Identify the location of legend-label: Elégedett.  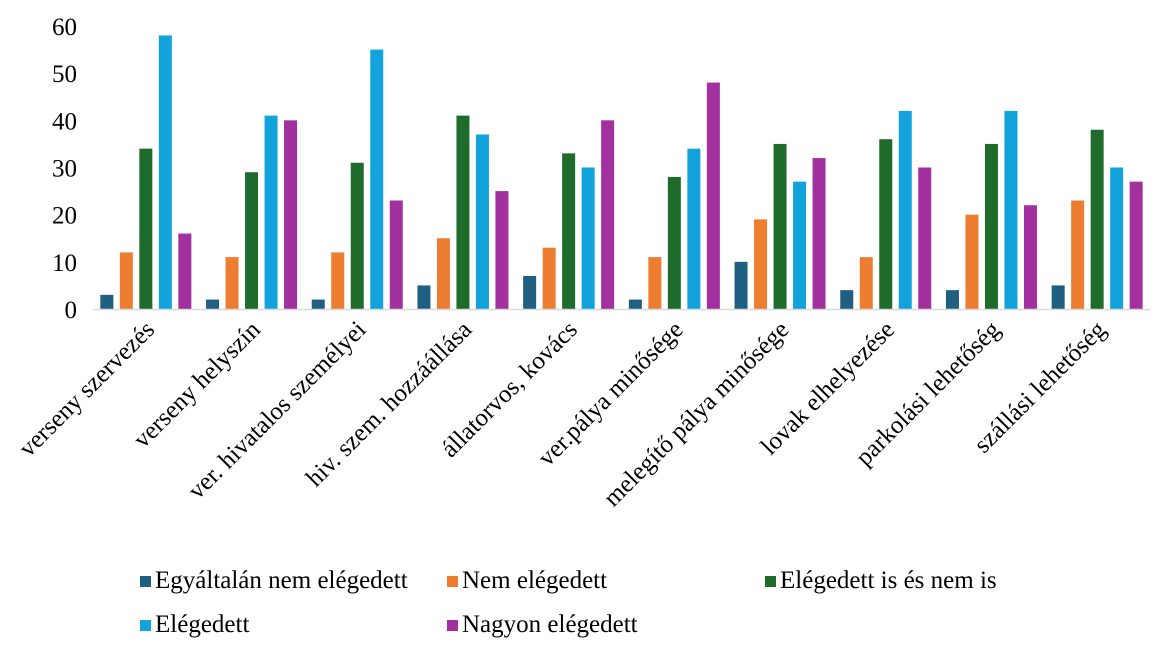
(202, 624).